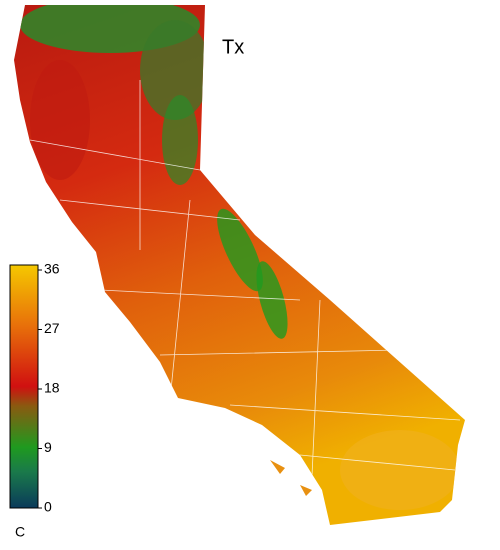  Describe the element at coordinates (24, 386) in the screenshot. I see `colorbar` at that location.